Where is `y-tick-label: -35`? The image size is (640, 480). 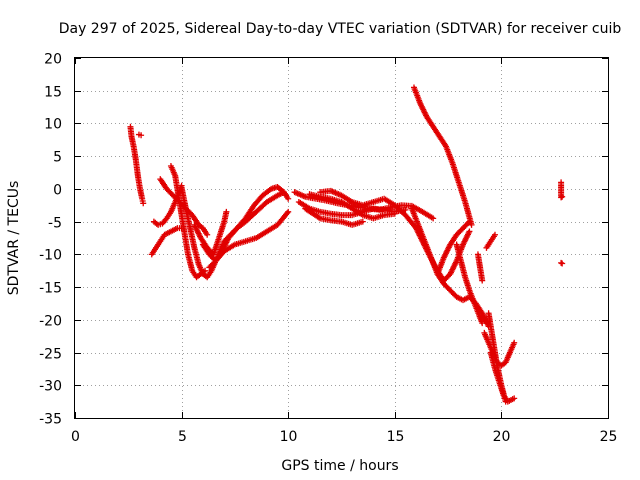 y-tick-label: -35 is located at coordinates (50, 420).